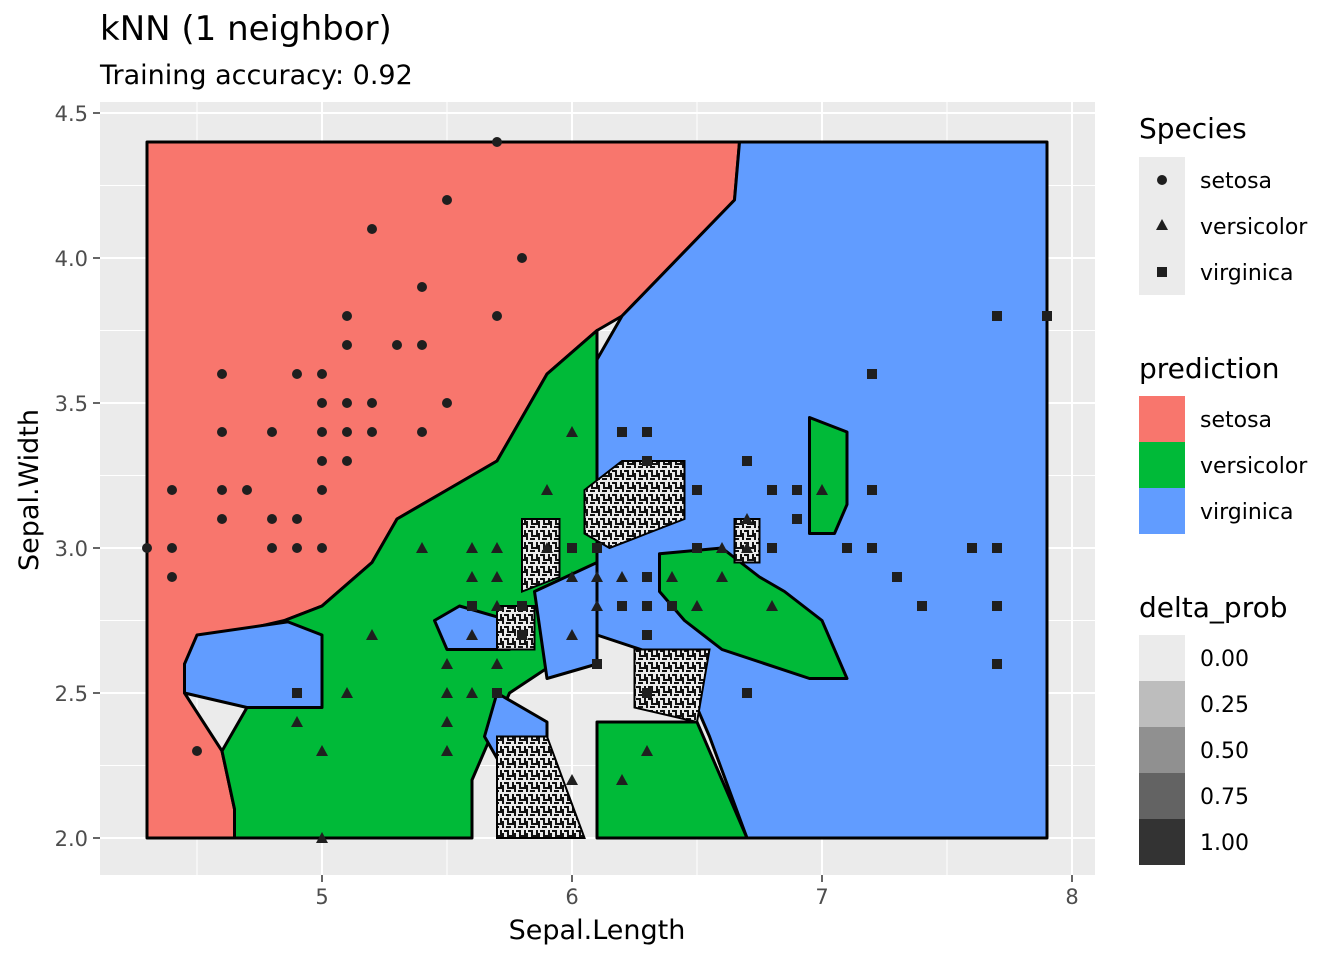 Image resolution: width=1344 pixels, height=960 pixels. What do you see at coordinates (1213, 607) in the screenshot?
I see `legend-delta-prob-title: delta_prob` at bounding box center [1213, 607].